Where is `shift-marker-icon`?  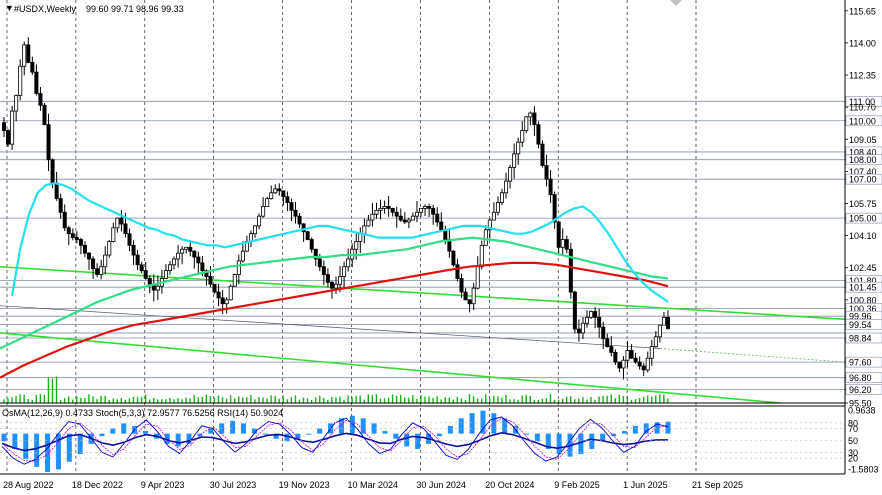
shift-marker-icon is located at coordinates (676, 3).